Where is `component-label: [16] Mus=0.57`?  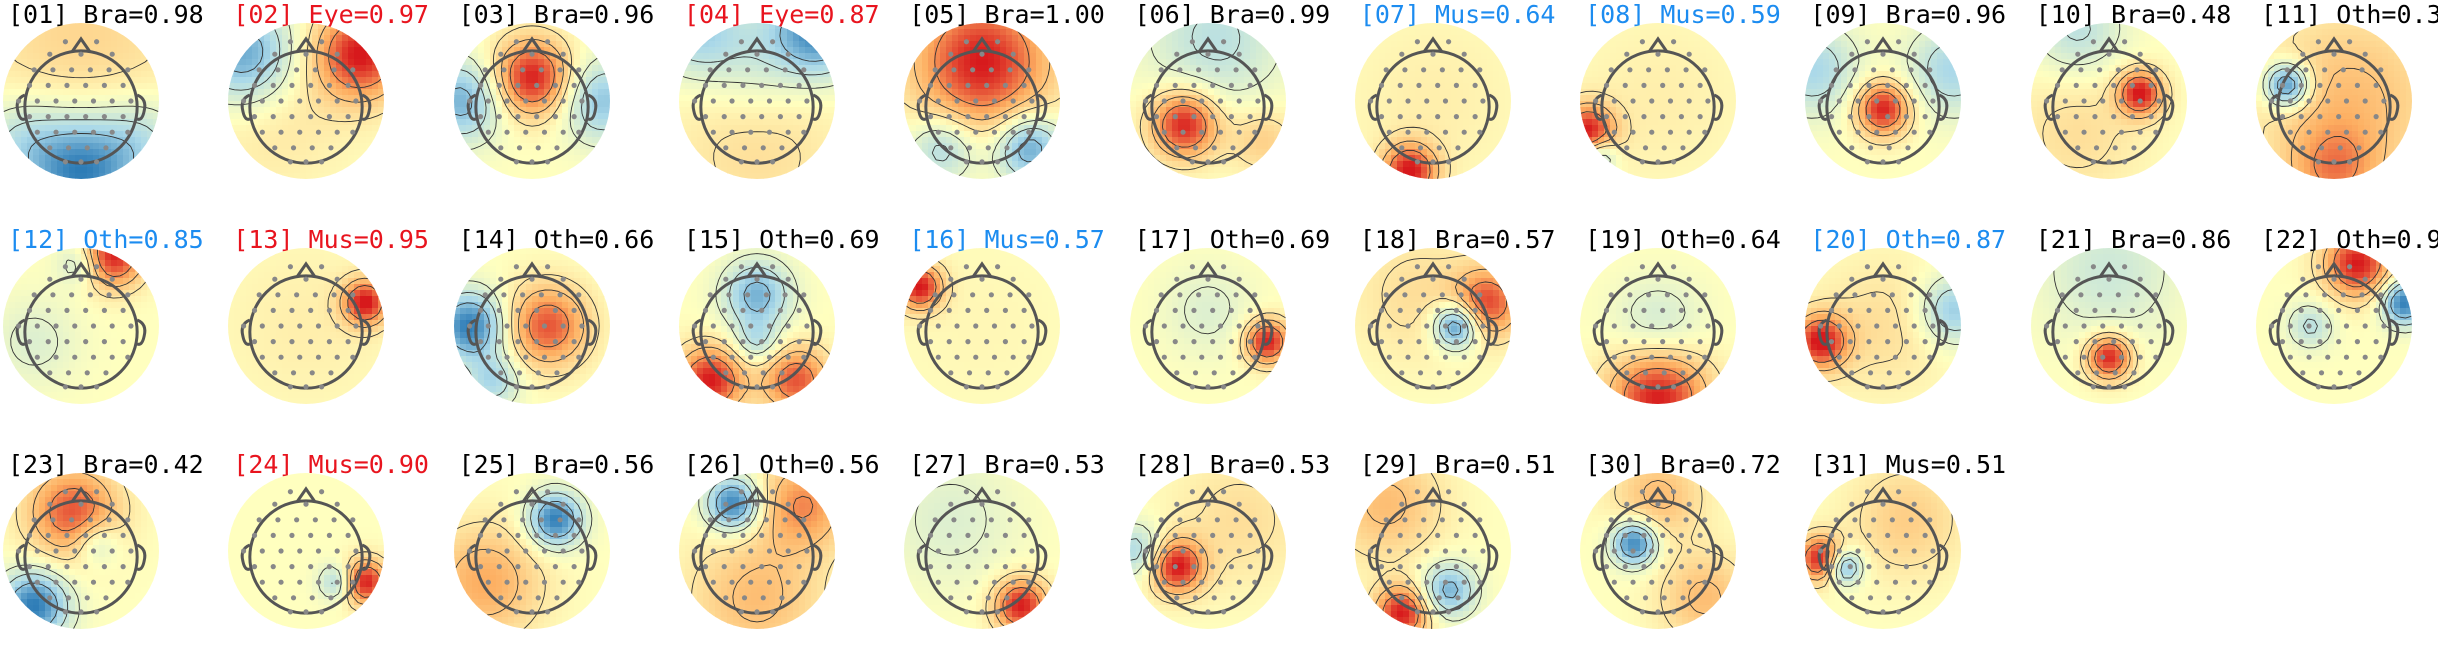
component-label: [16] Mus=0.57 is located at coordinates (1007, 240).